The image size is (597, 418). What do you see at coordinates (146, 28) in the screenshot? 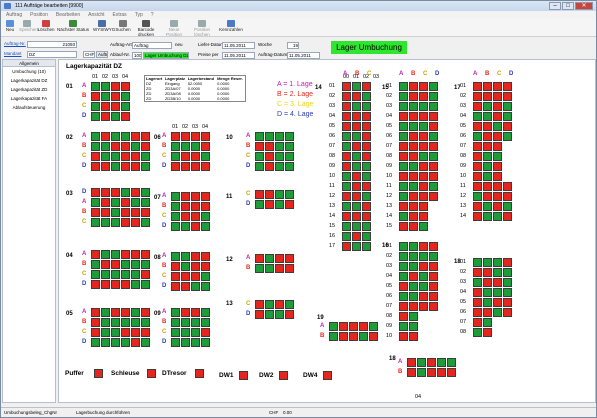
I see `barcode-button: Barcode drucken` at bounding box center [146, 28].